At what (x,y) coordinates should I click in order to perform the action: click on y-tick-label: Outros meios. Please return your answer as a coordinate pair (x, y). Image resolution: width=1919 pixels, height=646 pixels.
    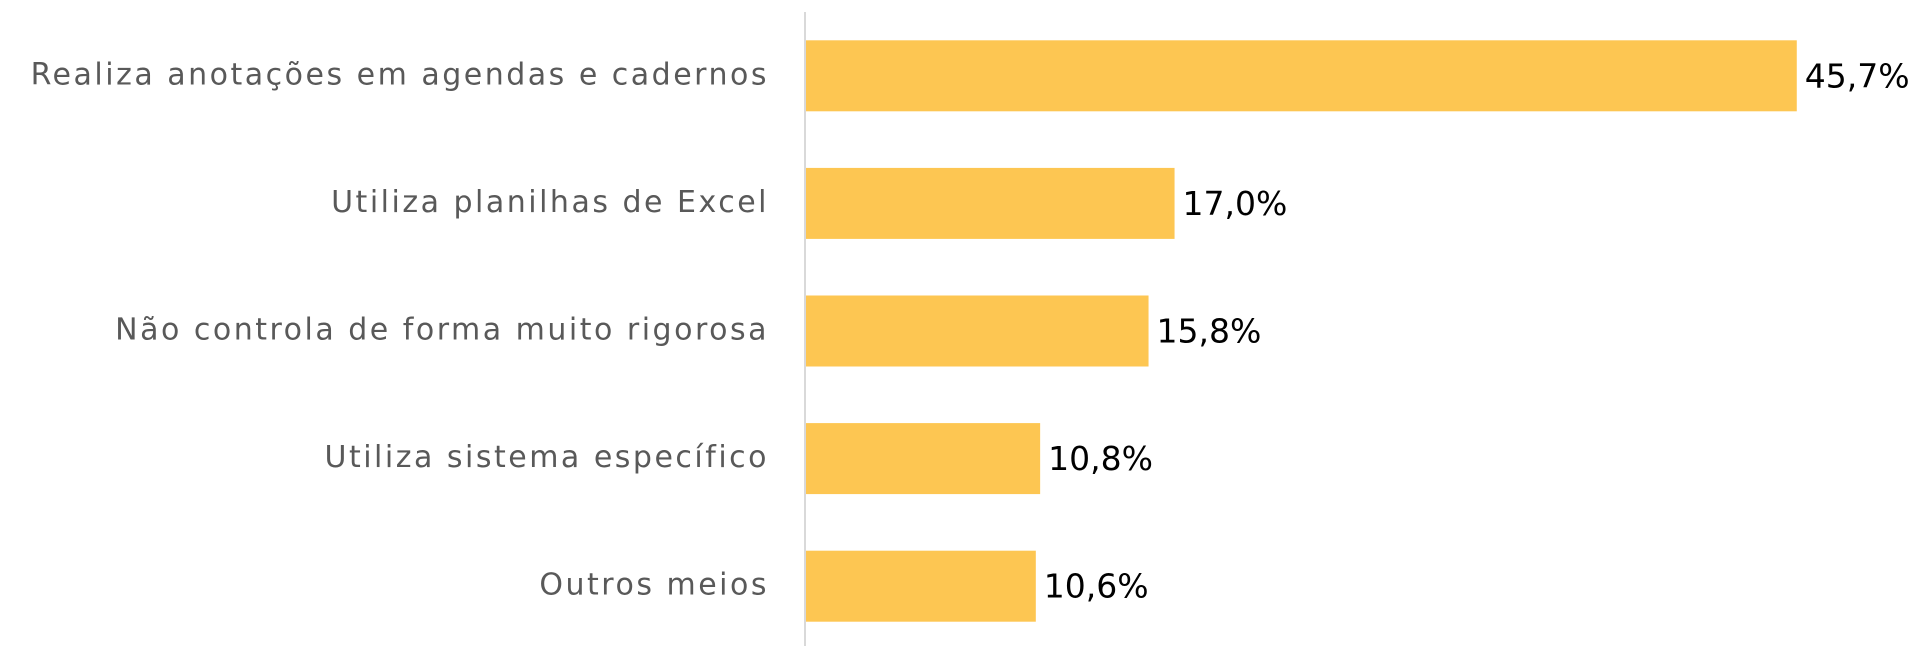
    Looking at the image, I should click on (654, 585).